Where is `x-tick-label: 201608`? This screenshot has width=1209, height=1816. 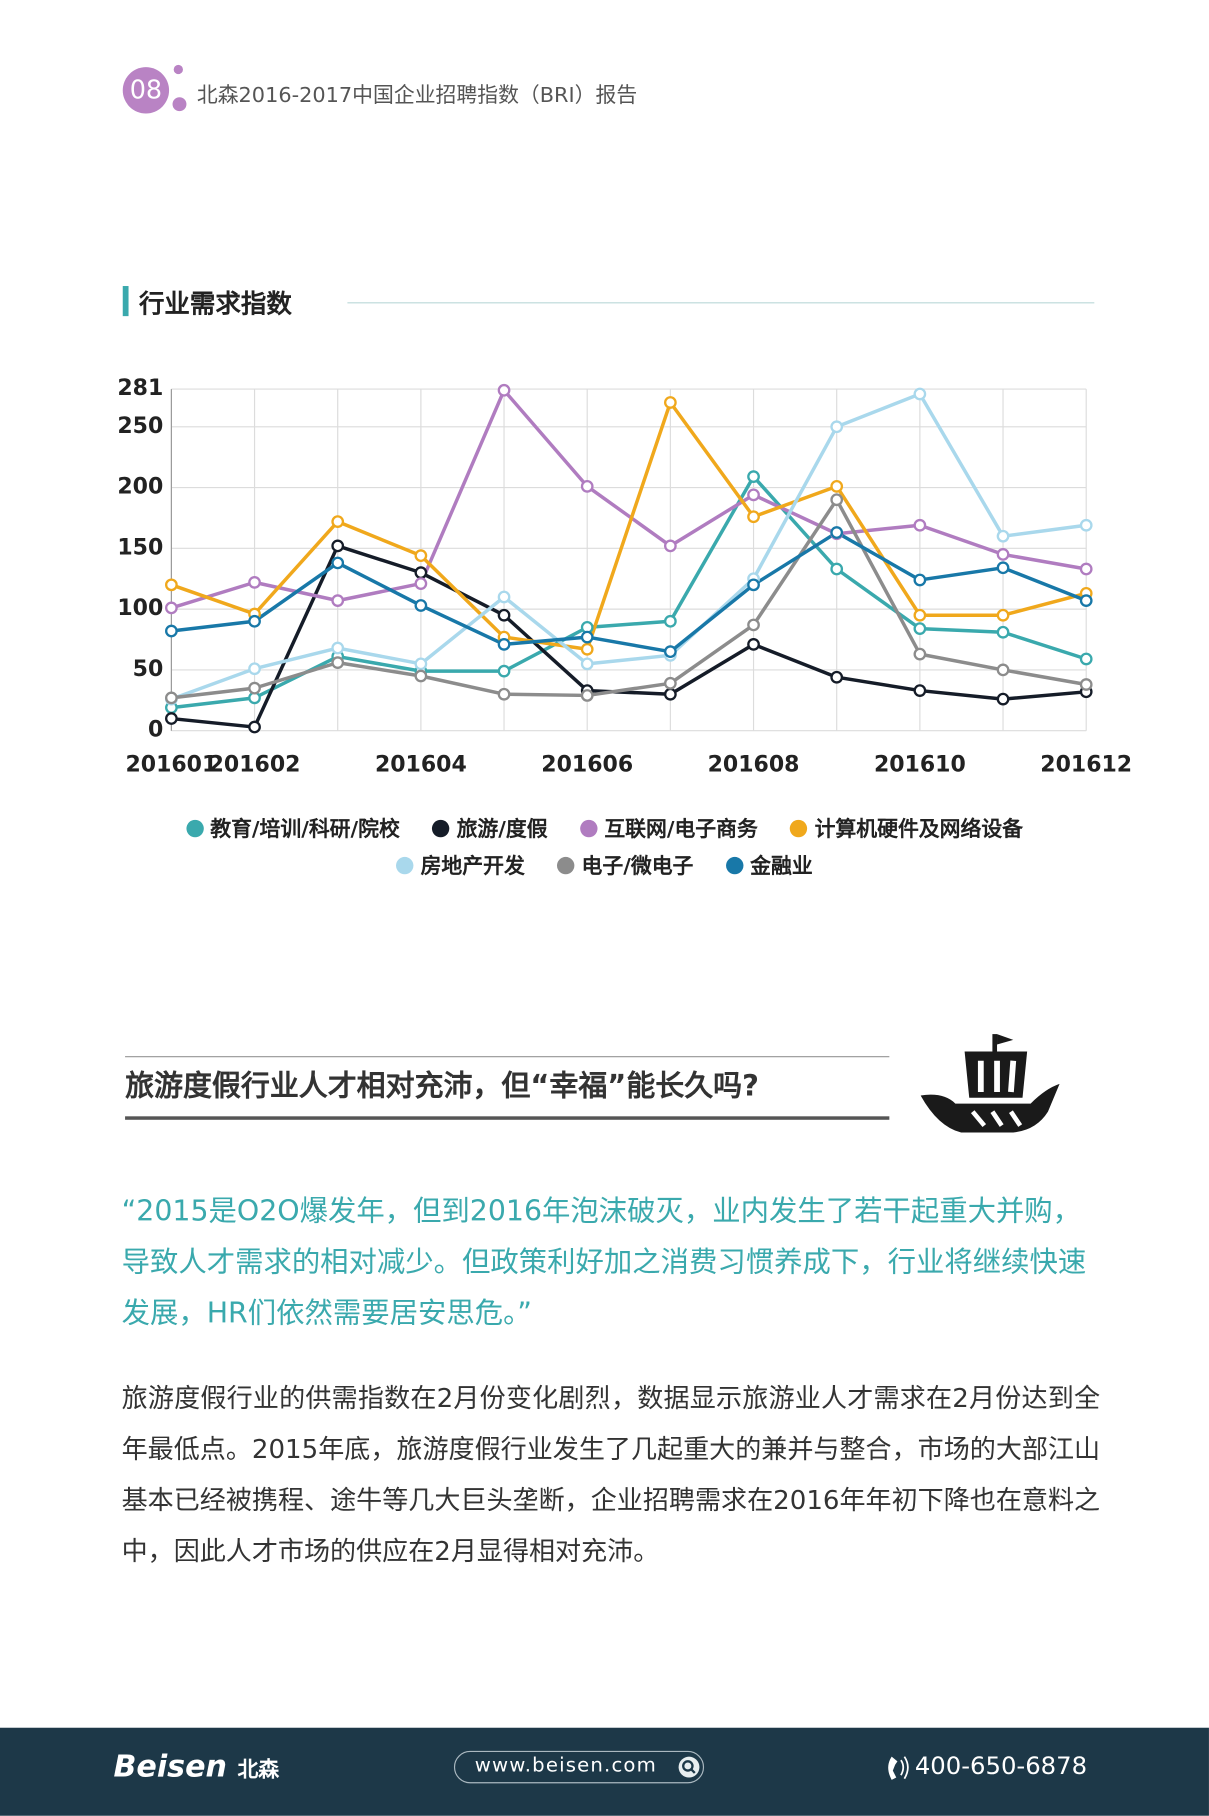
x-tick-label: 201608 is located at coordinates (754, 764).